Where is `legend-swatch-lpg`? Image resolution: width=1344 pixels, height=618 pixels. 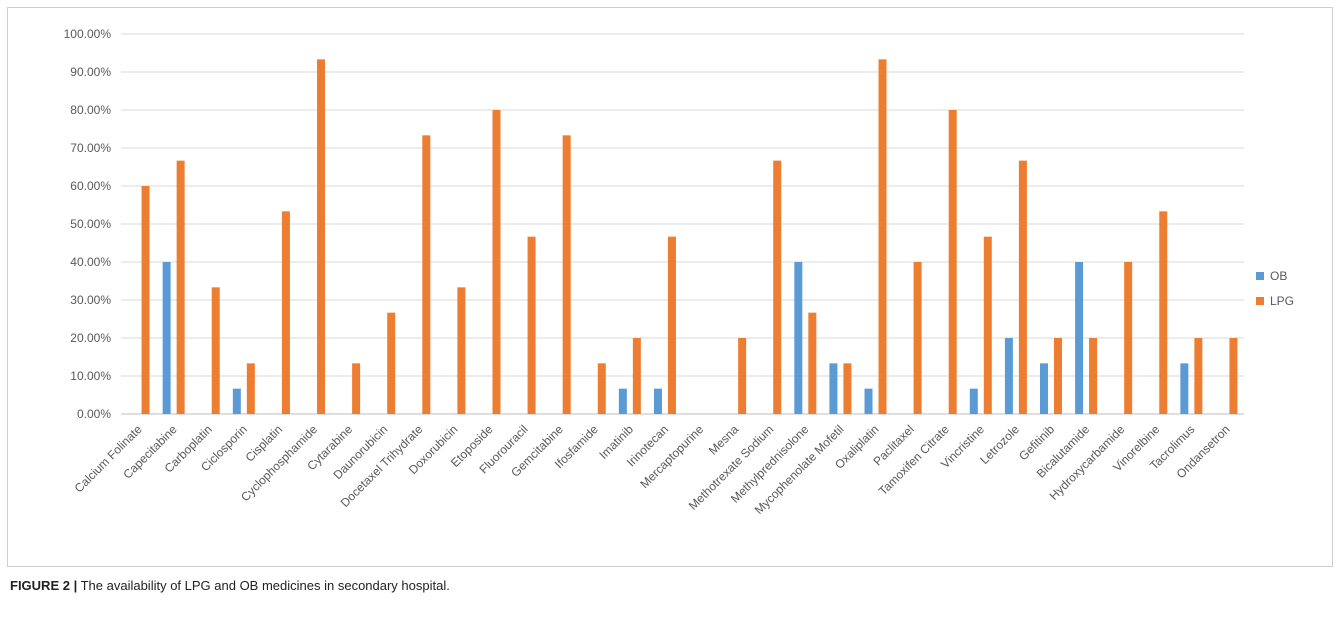 legend-swatch-lpg is located at coordinates (1260, 301).